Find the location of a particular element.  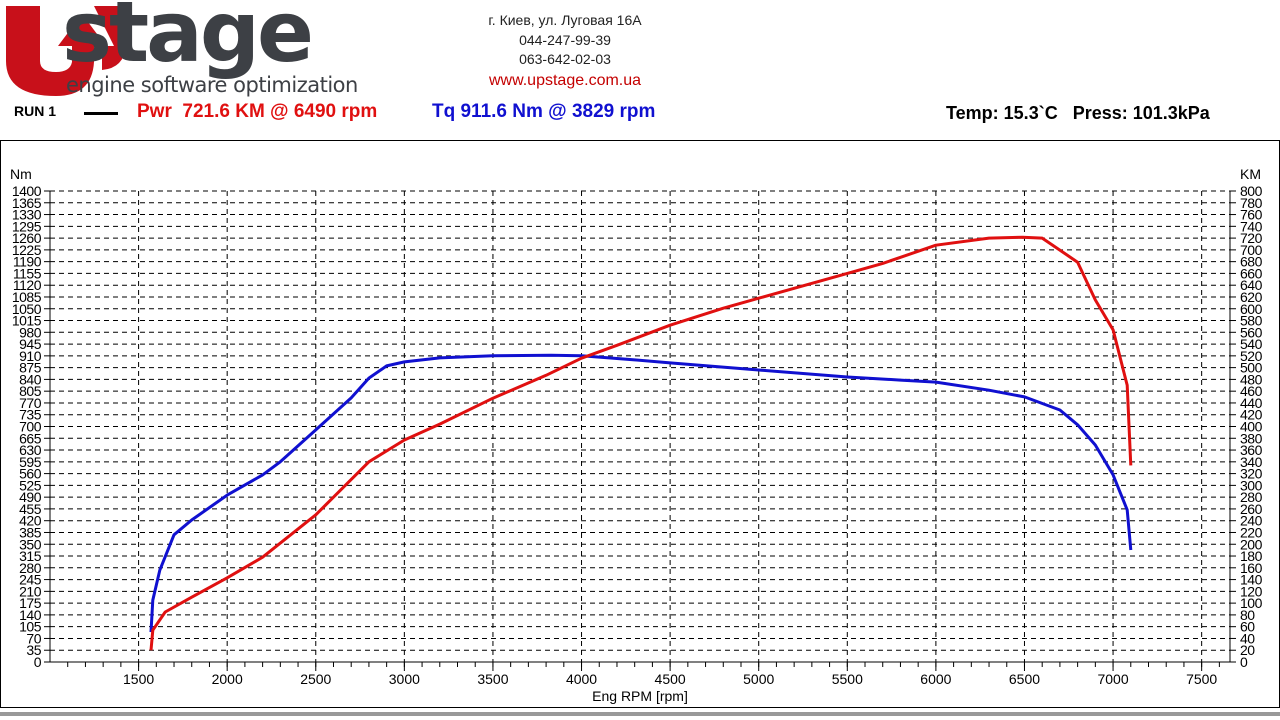

y-left-tick-label: 945 is located at coordinates (30, 344).